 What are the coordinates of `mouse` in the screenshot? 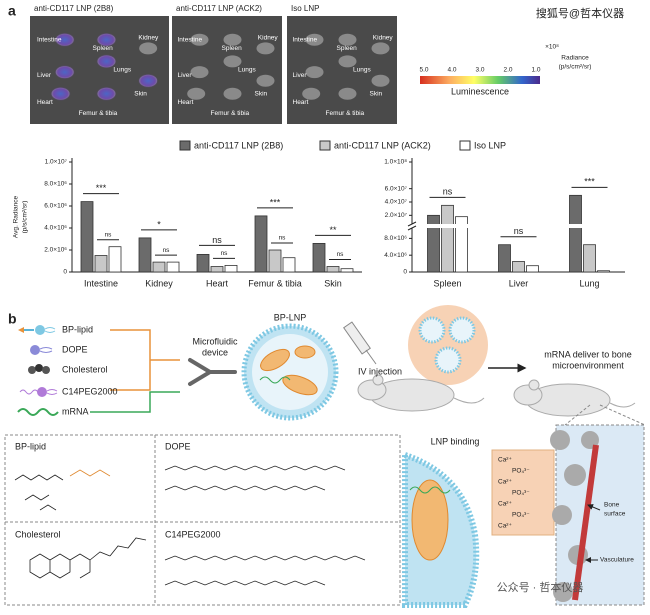 It's located at (421, 393).